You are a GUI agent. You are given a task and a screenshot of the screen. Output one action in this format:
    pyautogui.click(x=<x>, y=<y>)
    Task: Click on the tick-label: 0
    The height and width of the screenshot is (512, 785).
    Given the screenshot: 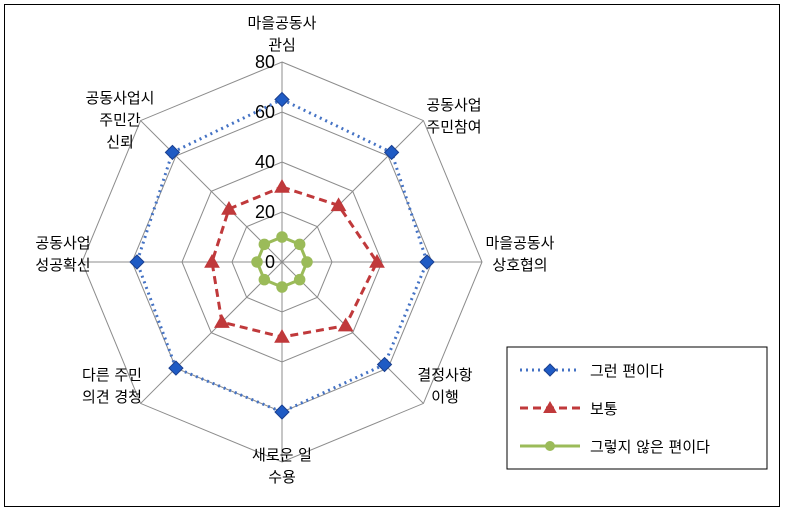 What is the action you would take?
    pyautogui.click(x=270, y=262)
    